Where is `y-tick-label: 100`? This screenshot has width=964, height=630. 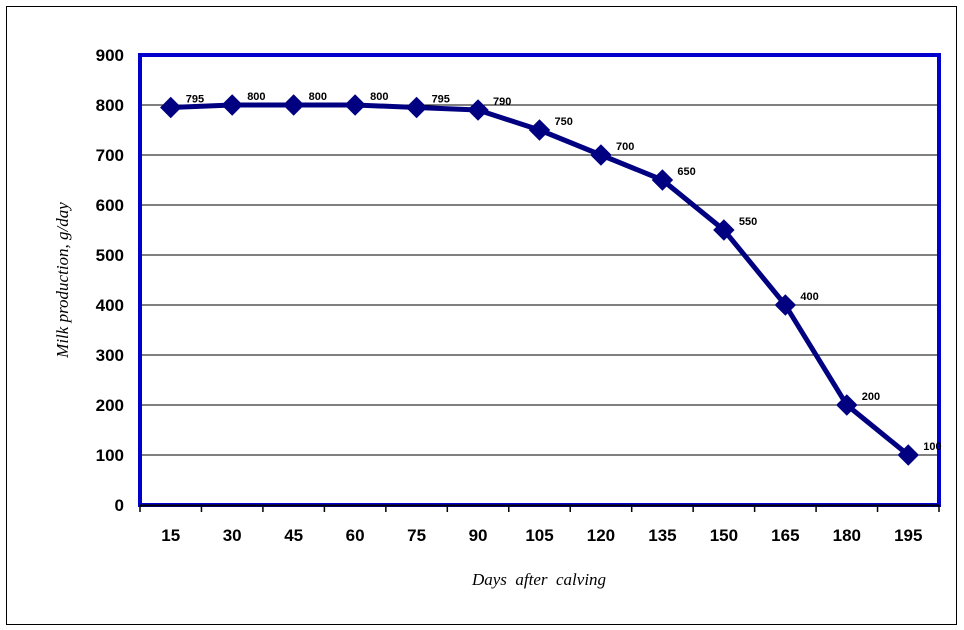 y-tick-label: 100 is located at coordinates (110, 455).